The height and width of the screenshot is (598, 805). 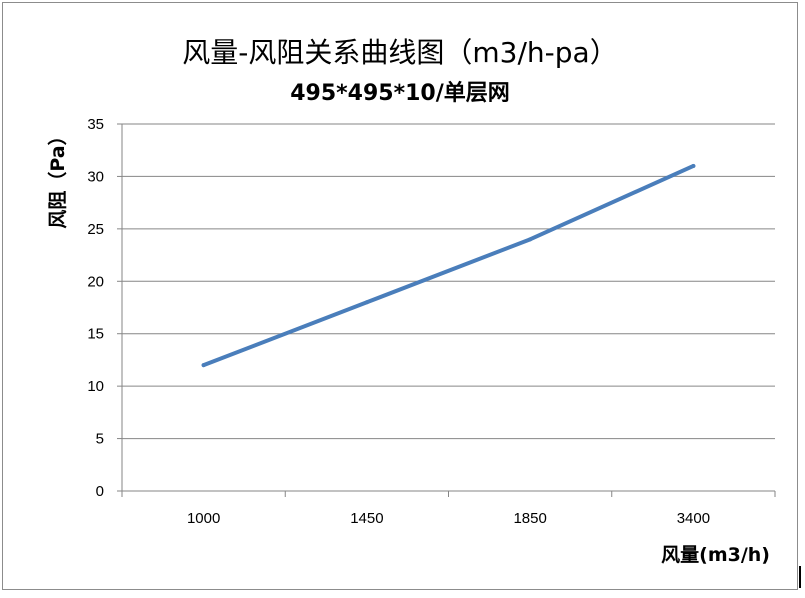 What do you see at coordinates (95, 176) in the screenshot?
I see `y-tick-label: 30` at bounding box center [95, 176].